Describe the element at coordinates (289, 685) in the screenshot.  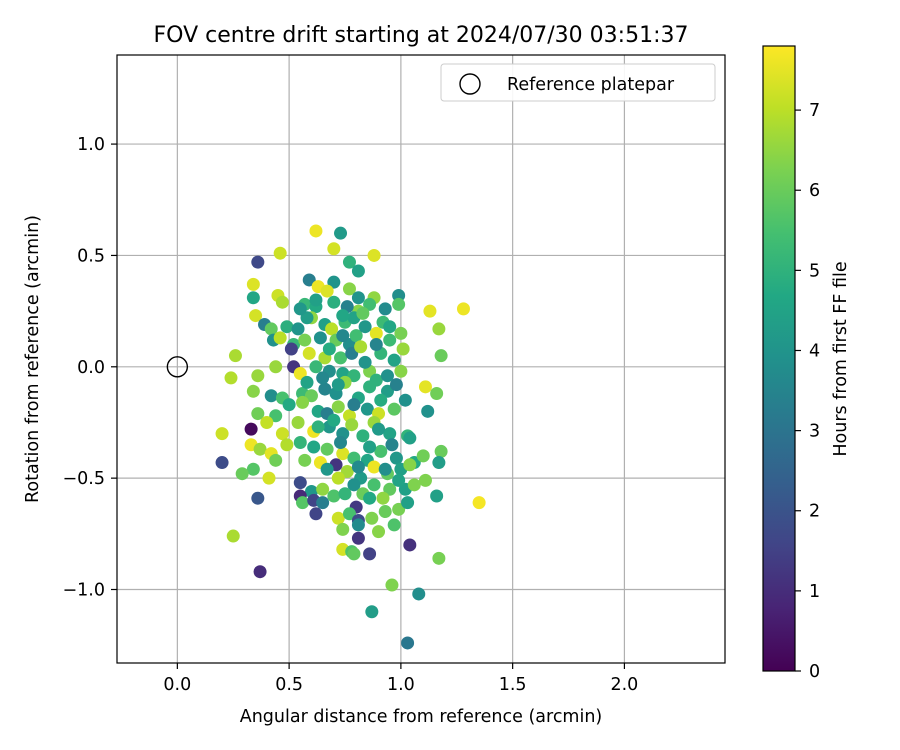
I see `x-tick-label: 0.5` at that location.